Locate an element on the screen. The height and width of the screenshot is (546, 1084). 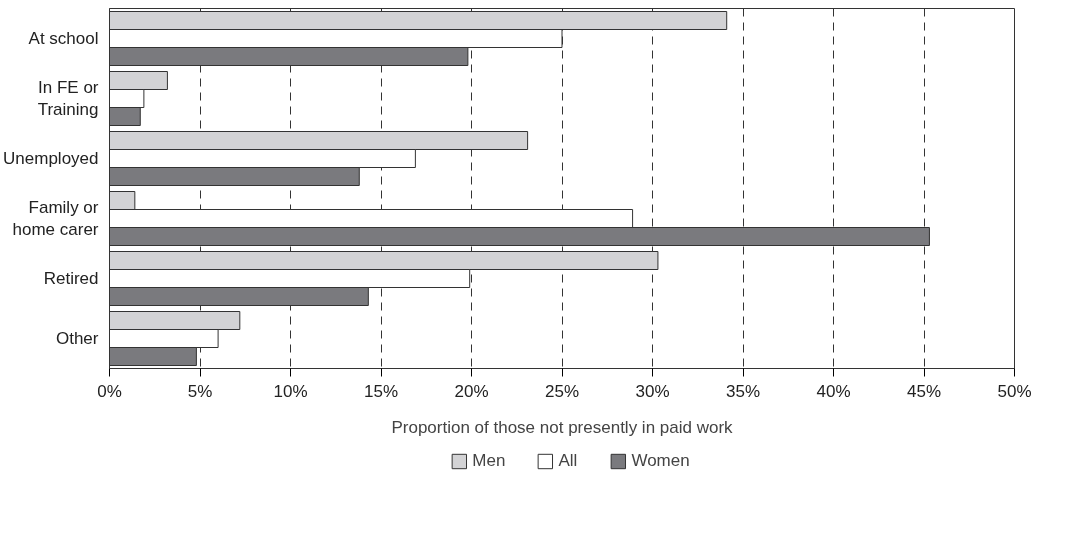
y-tick-label: Family or home carer is located at coordinates (55, 218).